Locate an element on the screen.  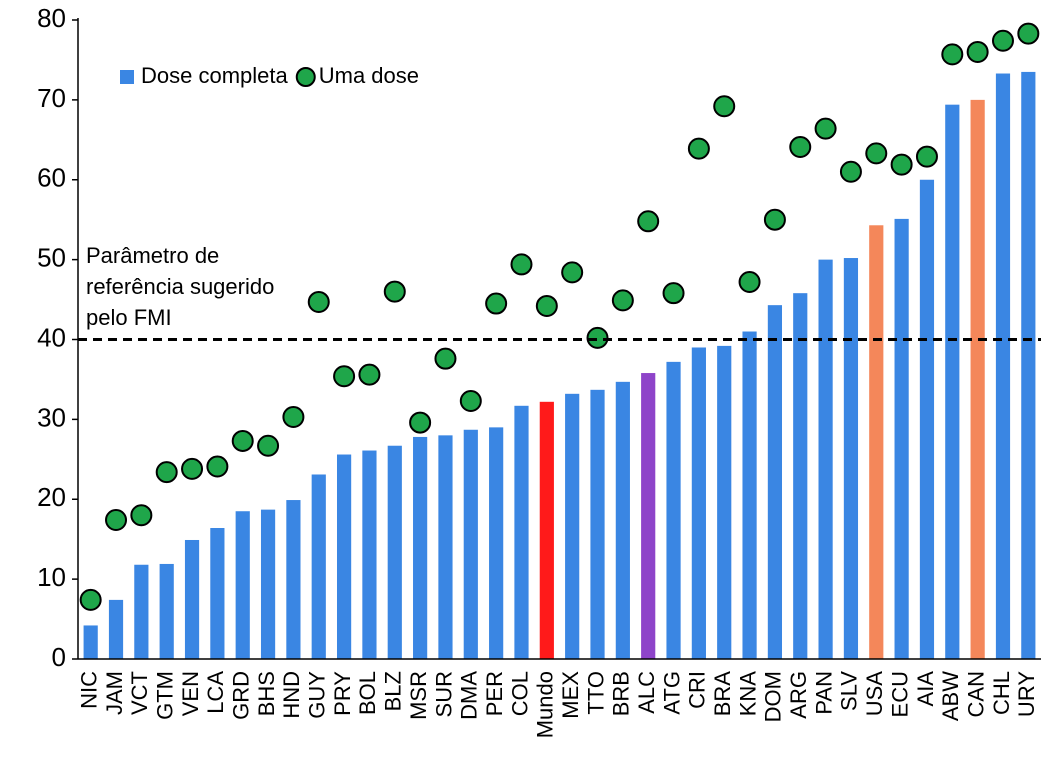
x-tick-label: BOL is located at coordinates (367, 693).